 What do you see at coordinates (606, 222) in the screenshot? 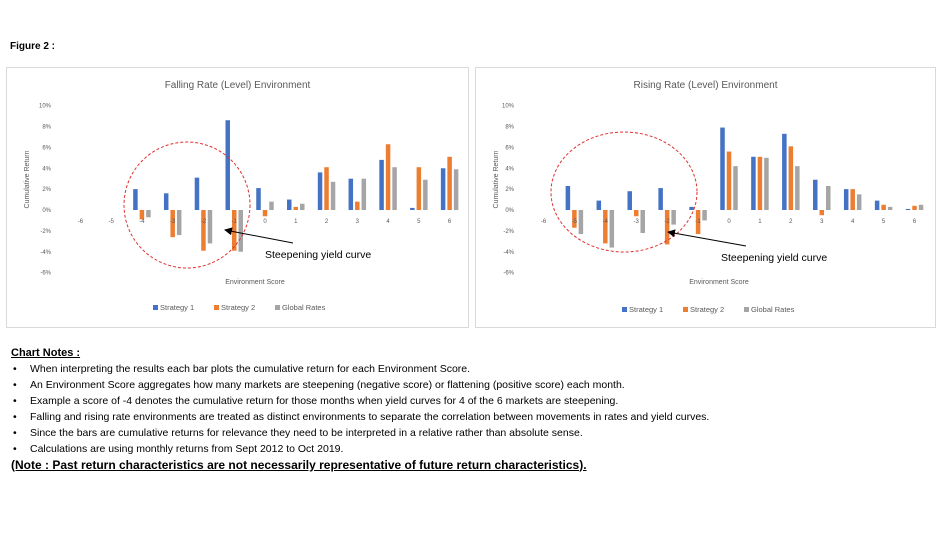
I see `x-tick-label: -4` at bounding box center [606, 222].